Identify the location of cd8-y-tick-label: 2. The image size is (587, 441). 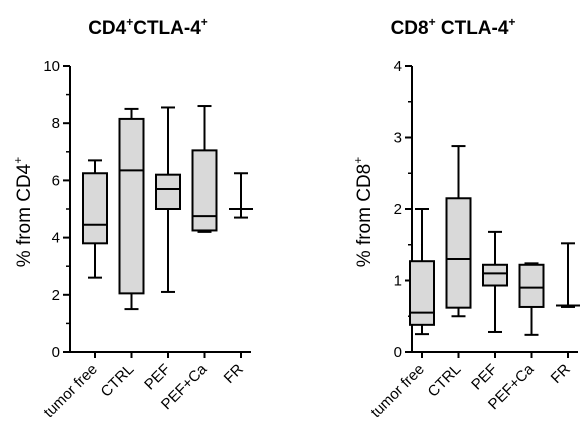
(398, 209).